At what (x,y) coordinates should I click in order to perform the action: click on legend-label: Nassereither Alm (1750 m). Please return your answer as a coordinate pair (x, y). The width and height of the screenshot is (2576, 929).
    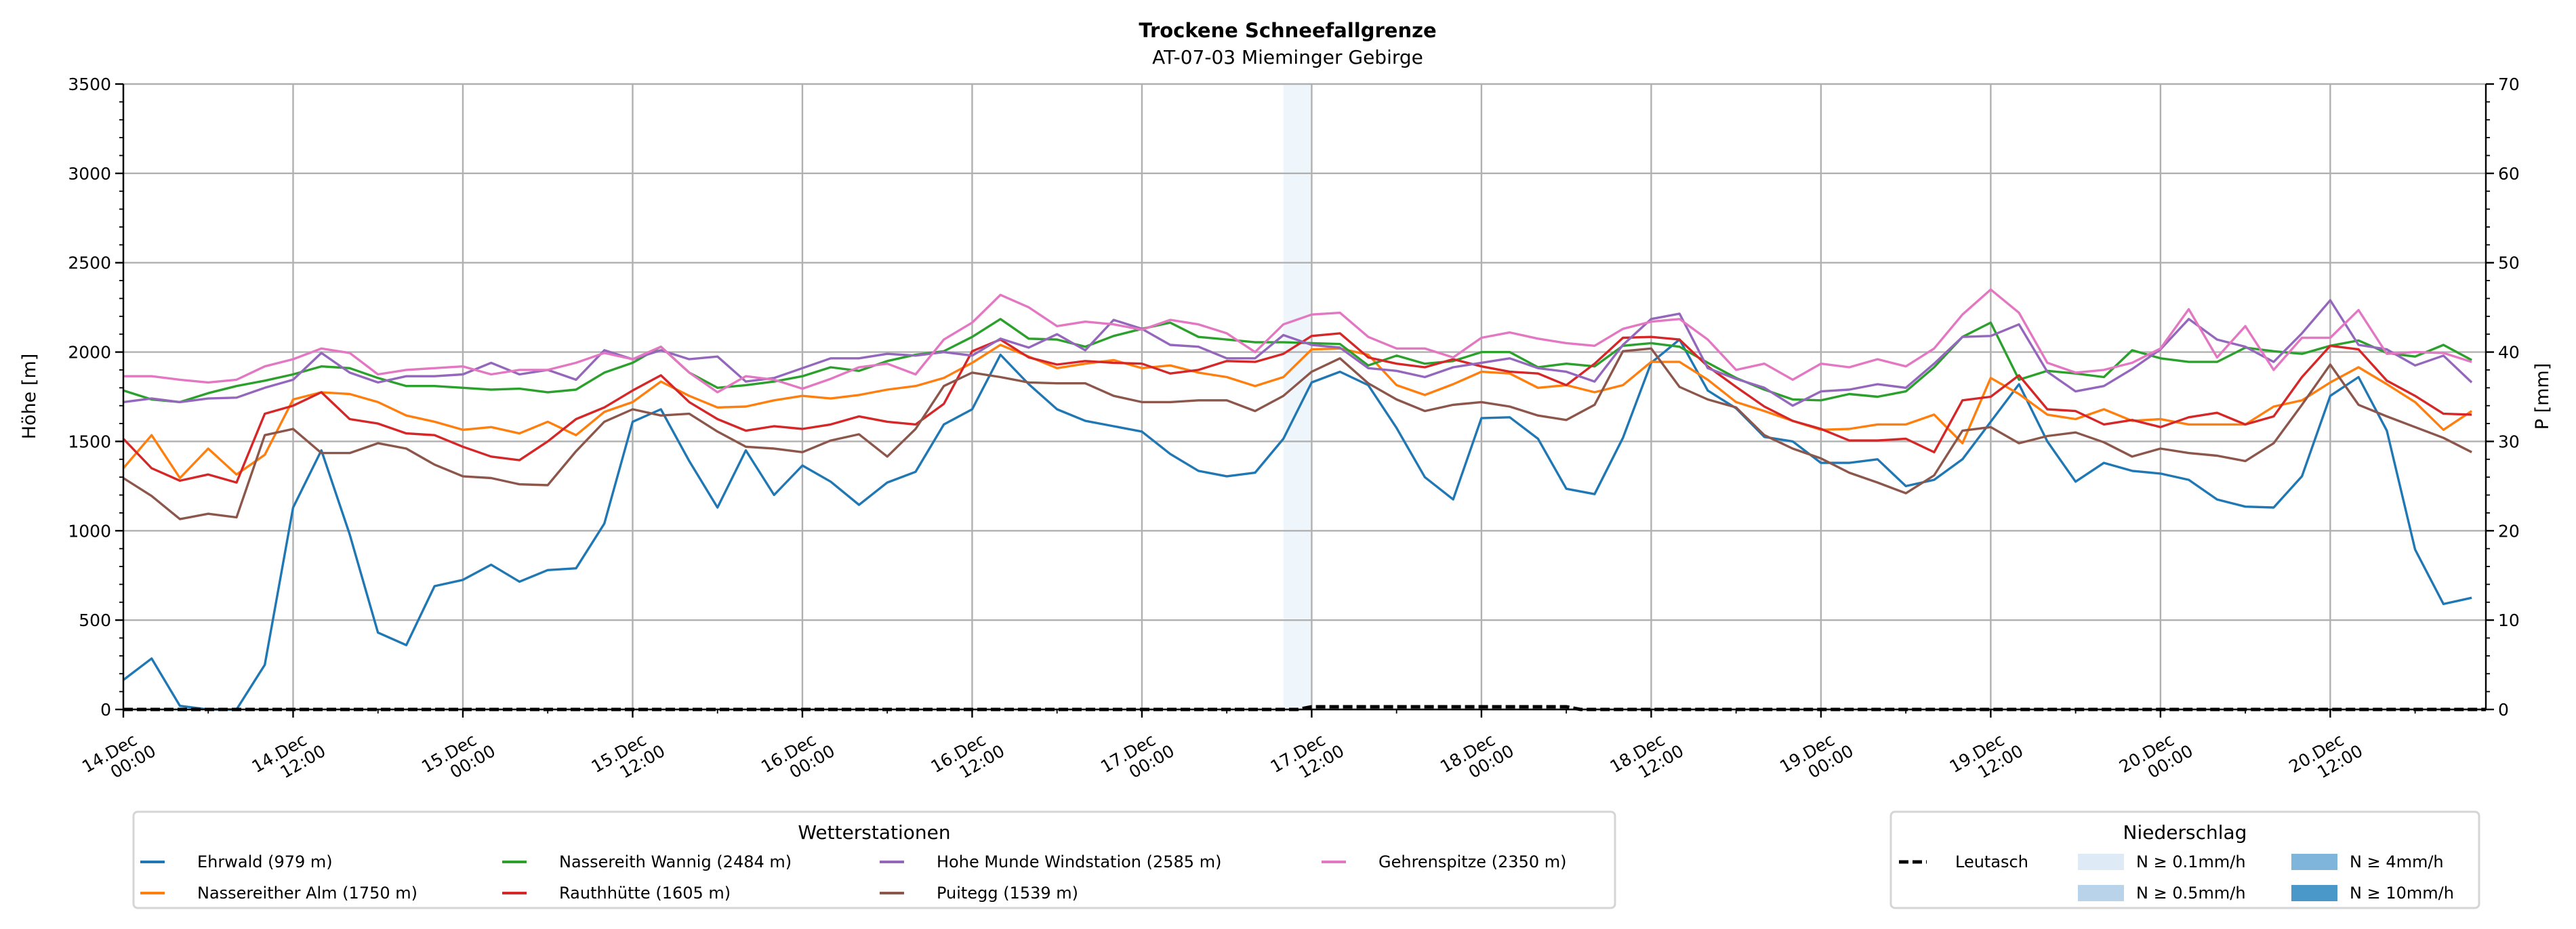
    Looking at the image, I should click on (307, 893).